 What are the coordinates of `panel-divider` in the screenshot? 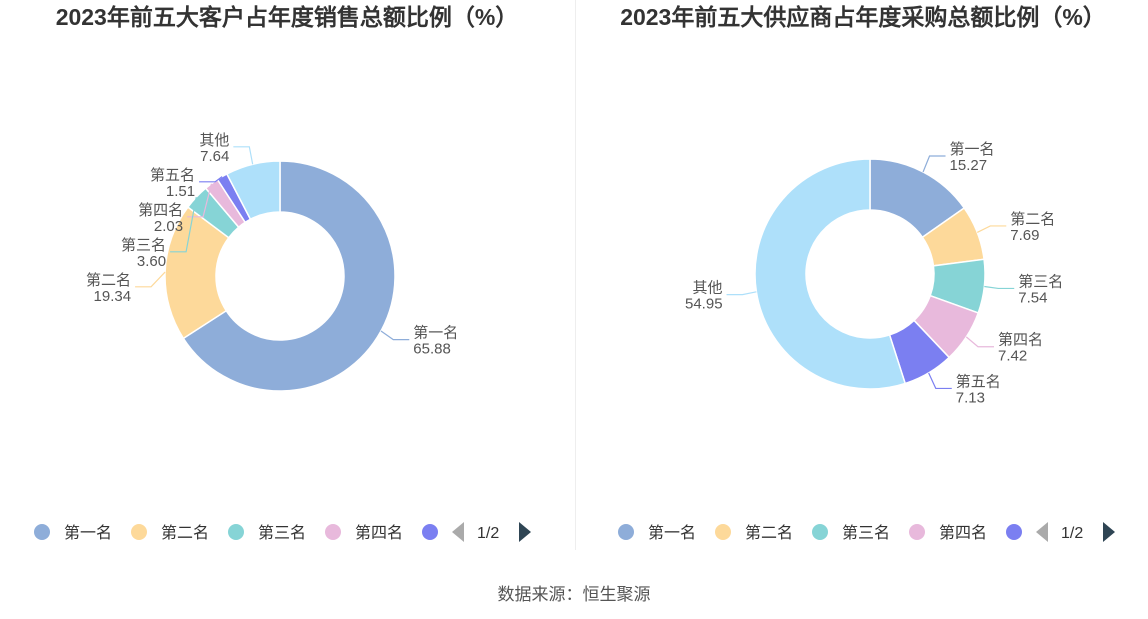 It's located at (575, 275).